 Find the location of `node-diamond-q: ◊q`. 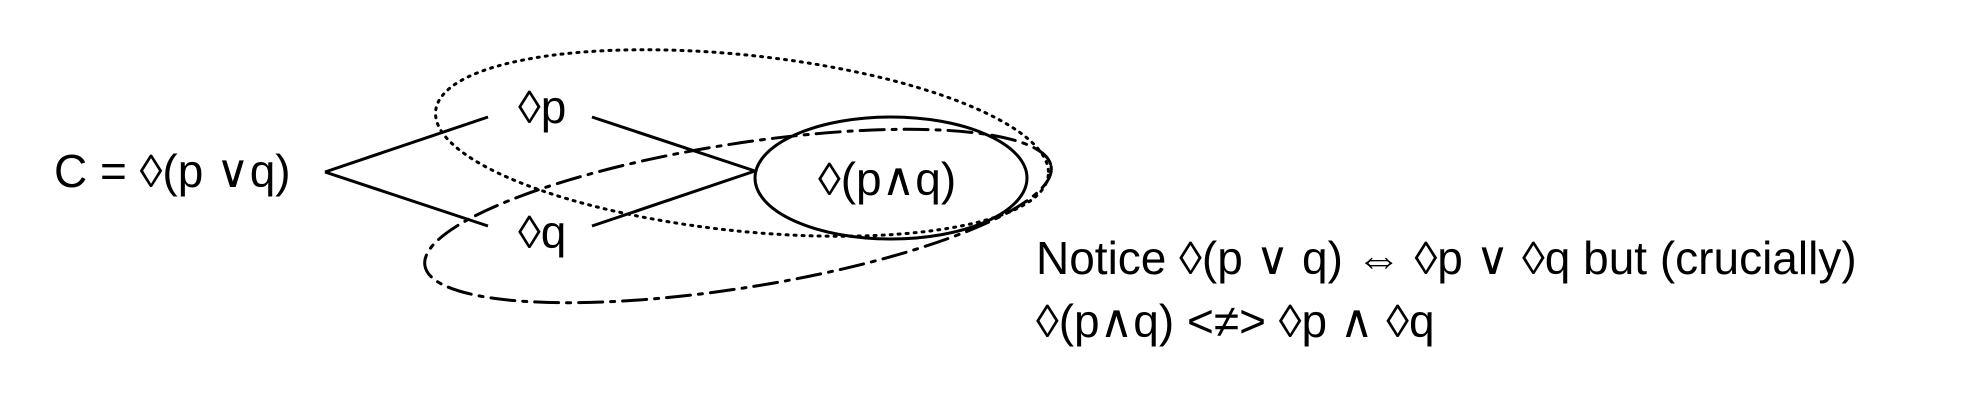

node-diamond-q: ◊q is located at coordinates (542, 232).